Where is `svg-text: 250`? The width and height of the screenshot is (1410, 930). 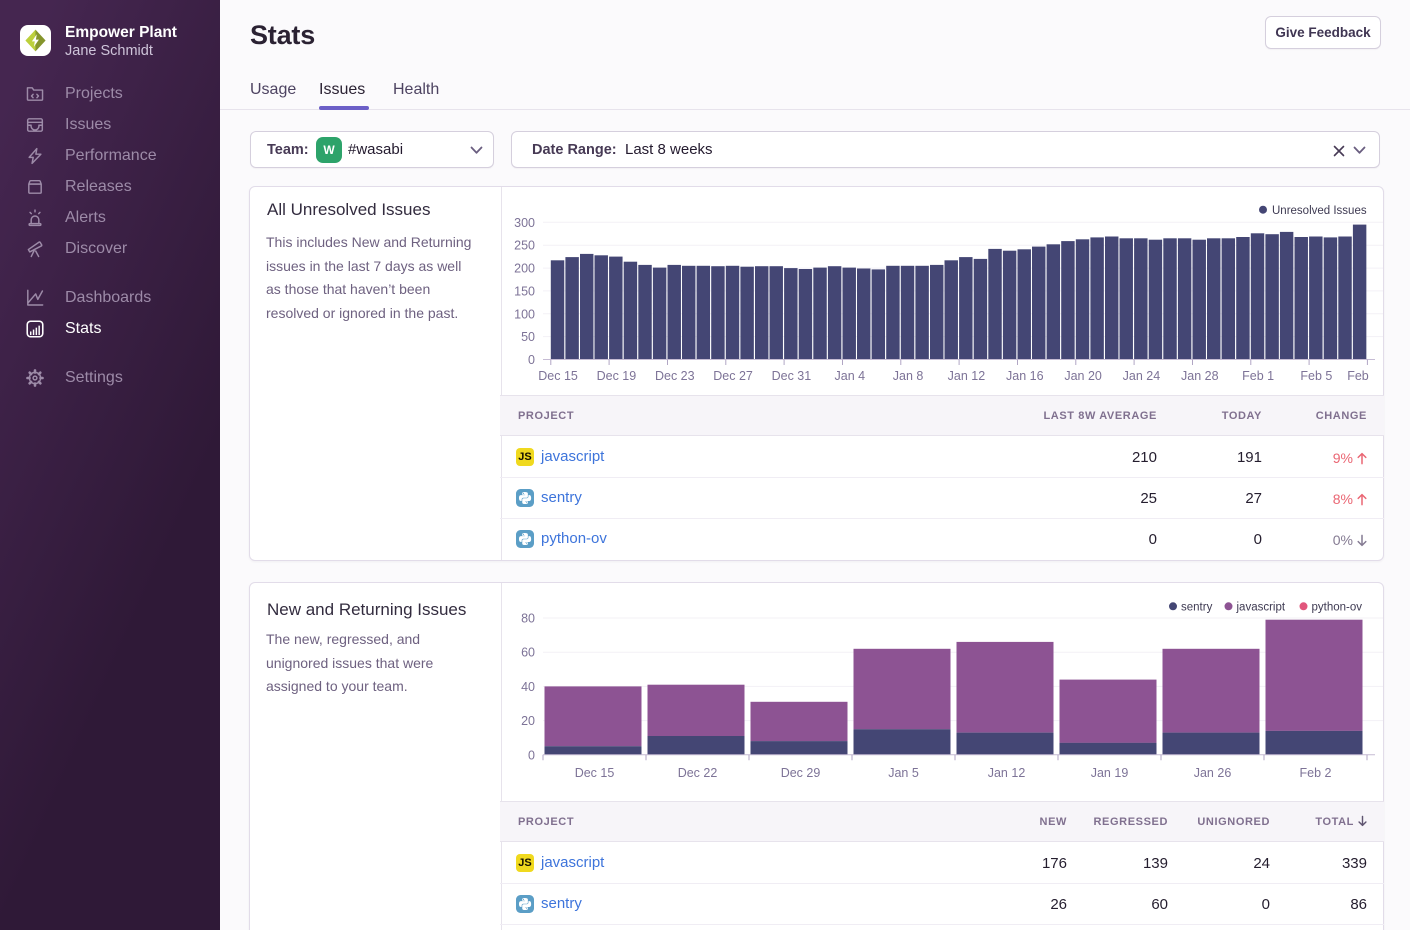 svg-text: 250 is located at coordinates (524, 246).